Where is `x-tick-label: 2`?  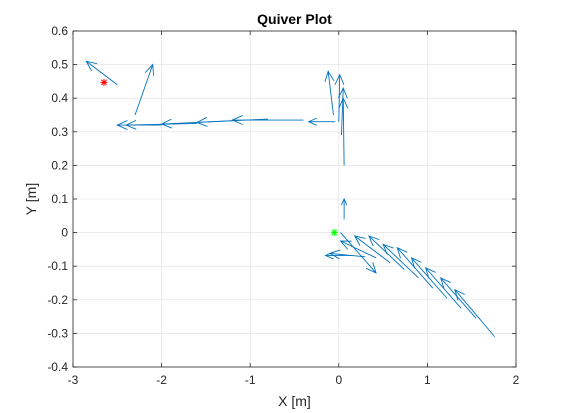 x-tick-label: 2 is located at coordinates (516, 380).